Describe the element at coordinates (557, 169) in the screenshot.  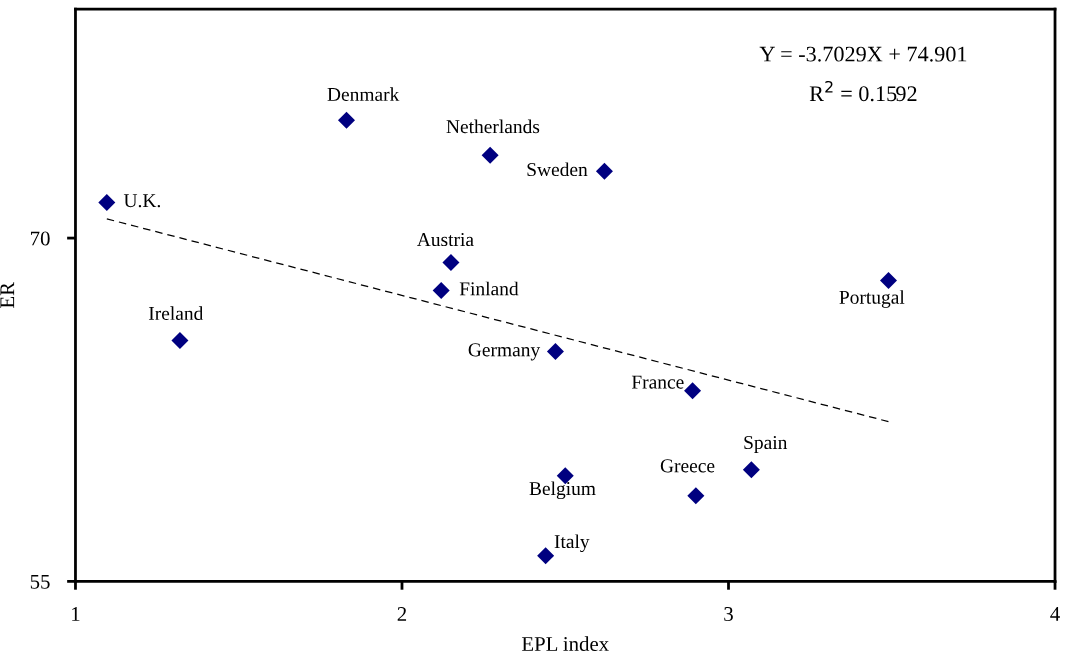
I see `annotation: Sweden` at that location.